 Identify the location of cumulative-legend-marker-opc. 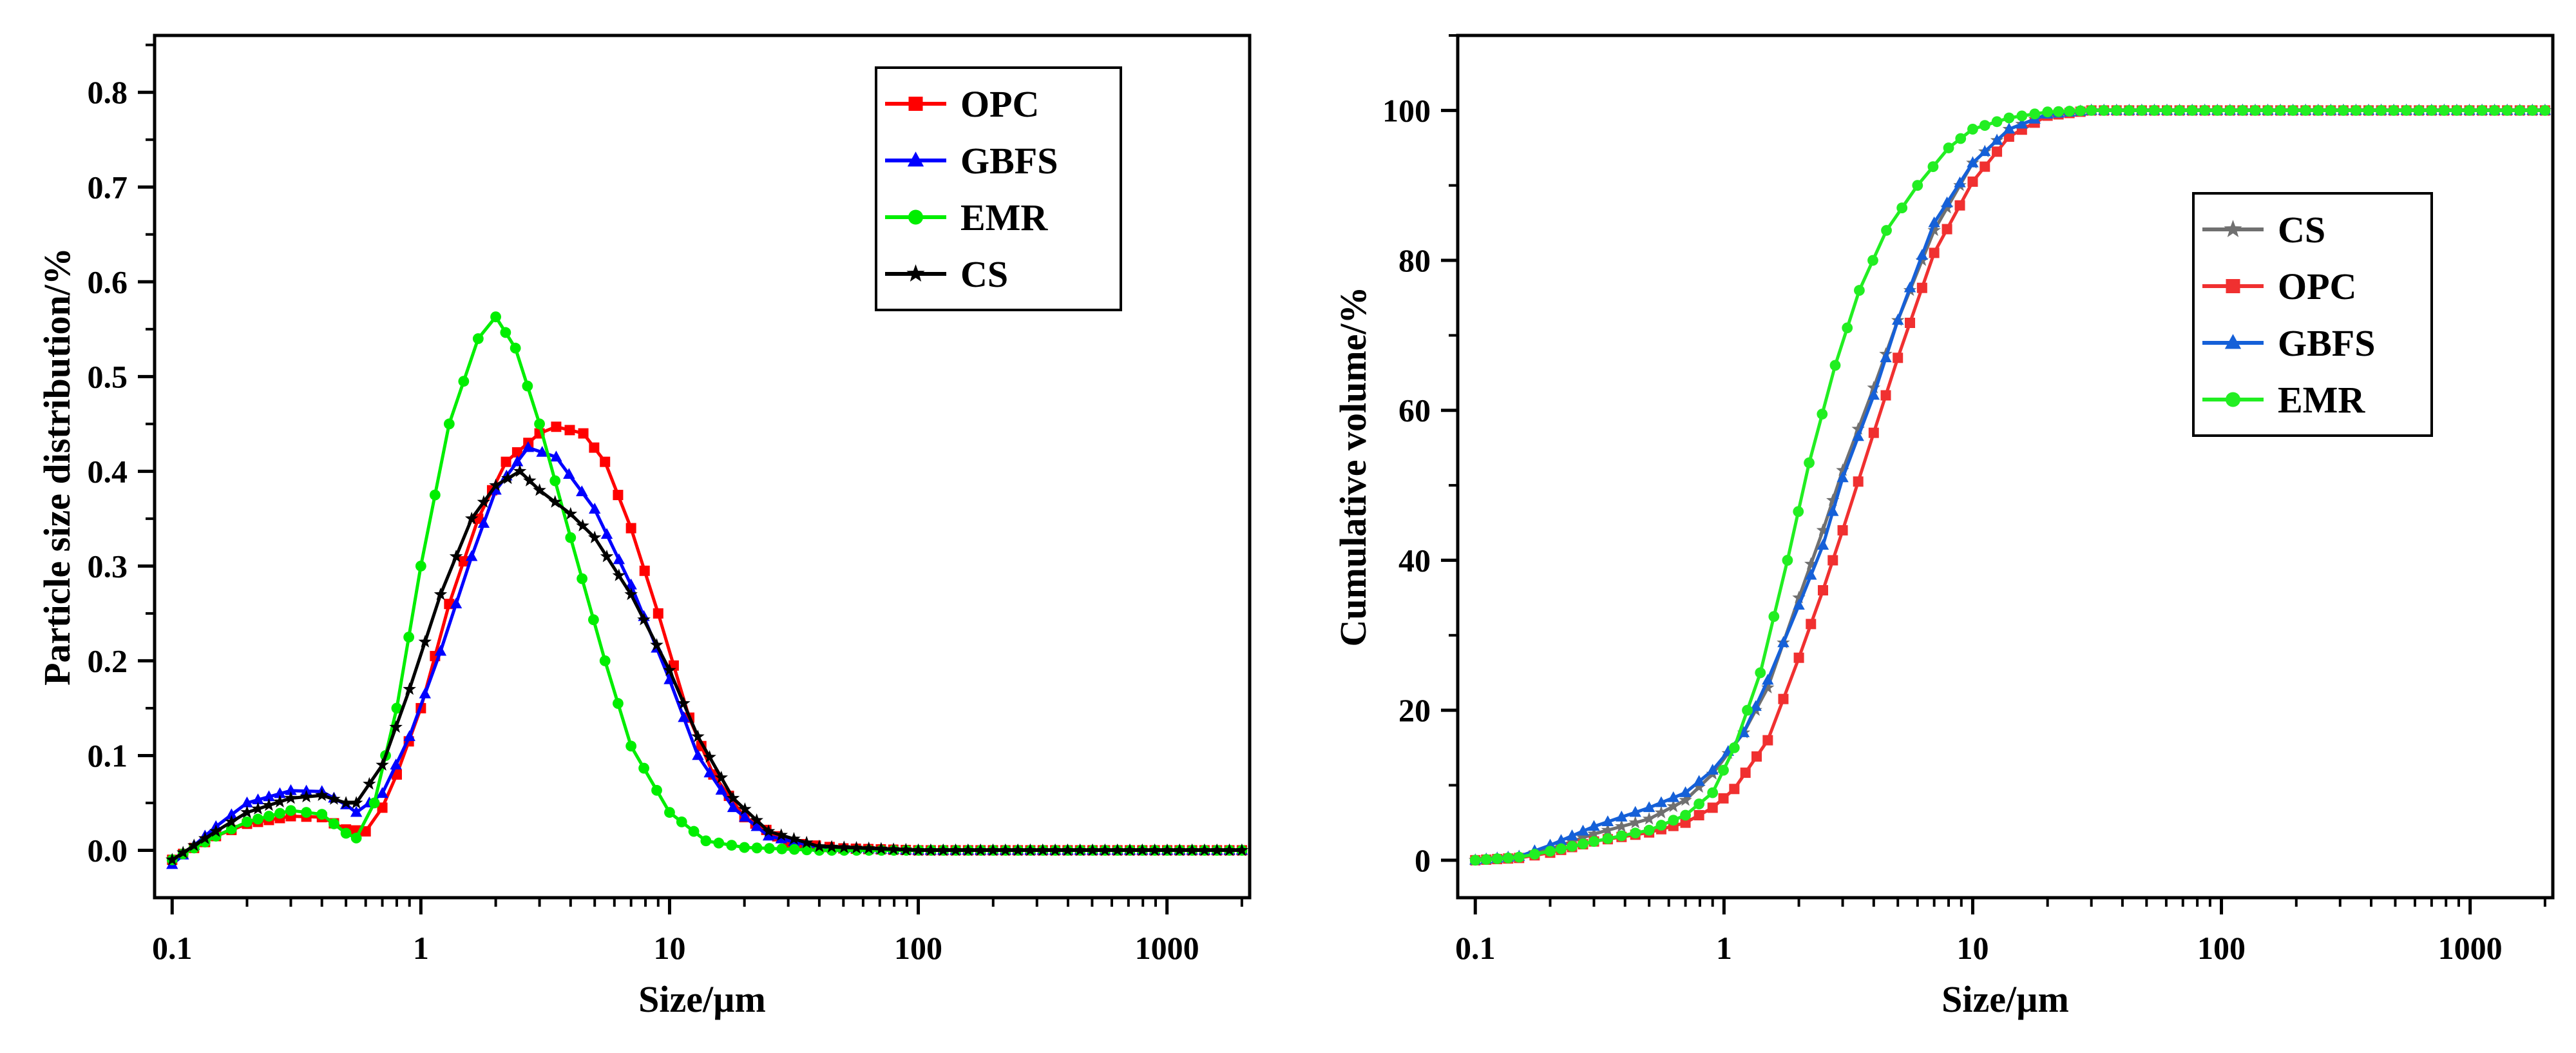
(2233, 286).